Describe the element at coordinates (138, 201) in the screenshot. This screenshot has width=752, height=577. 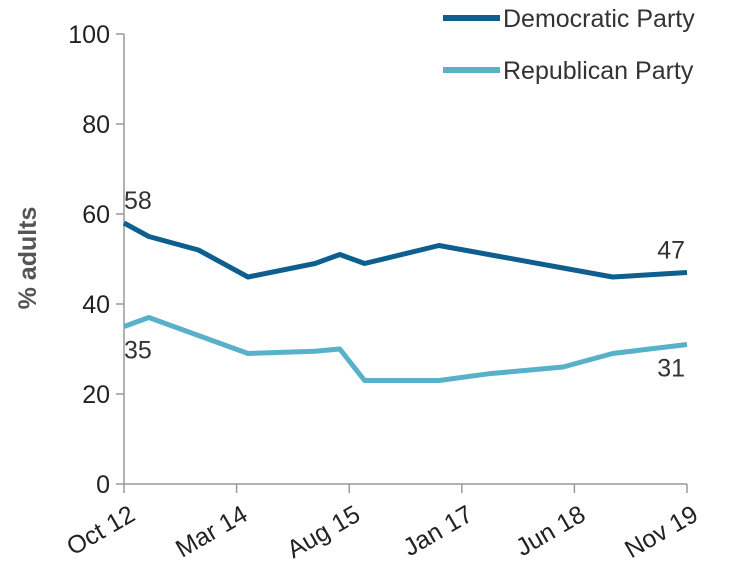
I see `data-label: 58` at that location.